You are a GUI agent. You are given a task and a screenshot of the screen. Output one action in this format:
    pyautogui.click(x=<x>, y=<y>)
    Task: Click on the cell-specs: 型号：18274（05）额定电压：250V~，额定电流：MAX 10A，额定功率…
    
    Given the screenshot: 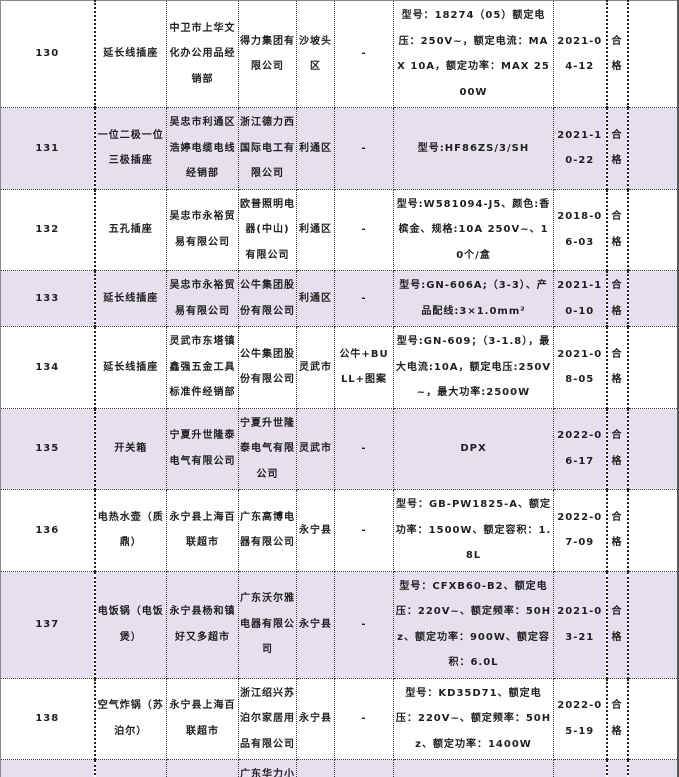 What is the action you would take?
    pyautogui.click(x=473, y=54)
    